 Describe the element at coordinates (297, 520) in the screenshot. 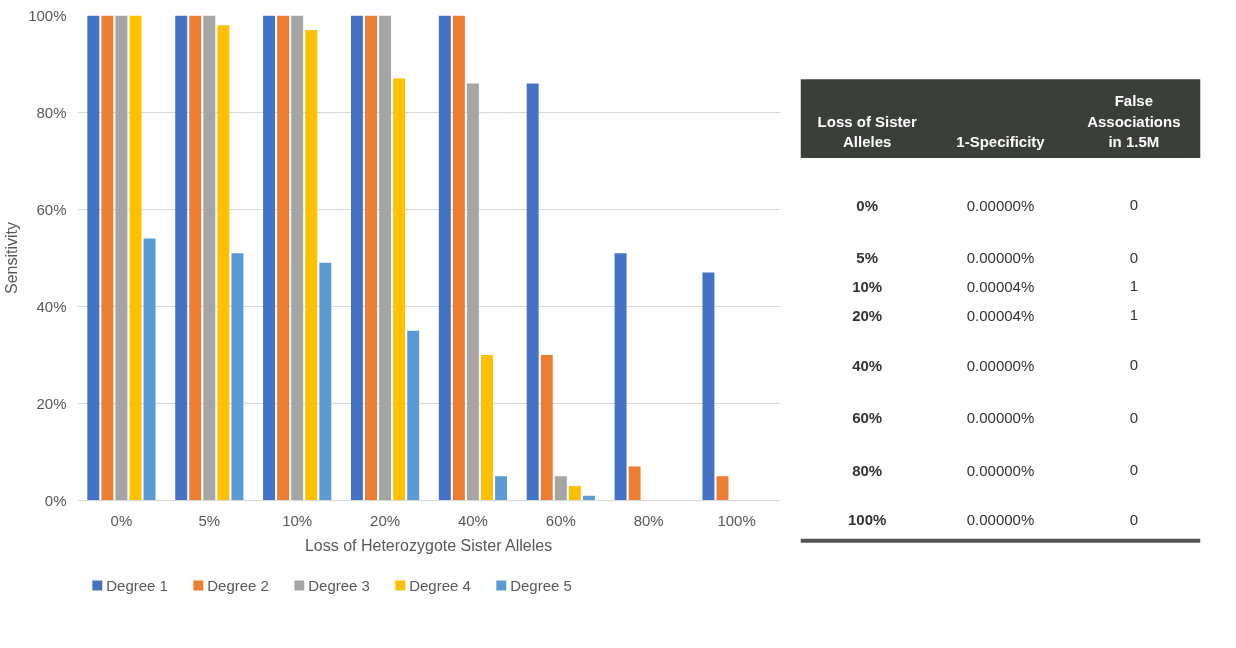

I see `x-tick-label: 10%` at that location.